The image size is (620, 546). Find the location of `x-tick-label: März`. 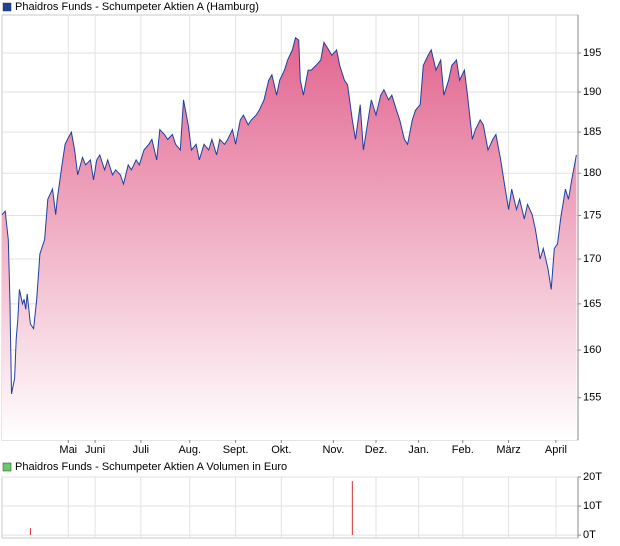

x-tick-label: März is located at coordinates (508, 450).